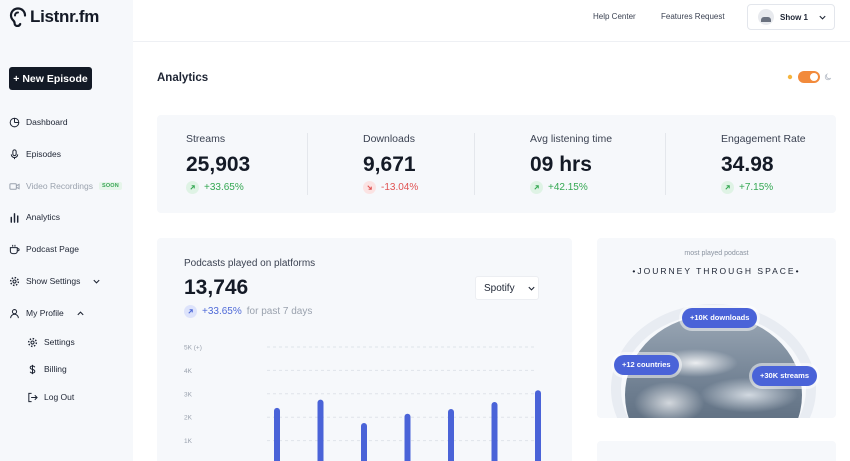 This screenshot has width=850, height=461. I want to click on sidebar-item-label: My Profile, so click(45, 313).